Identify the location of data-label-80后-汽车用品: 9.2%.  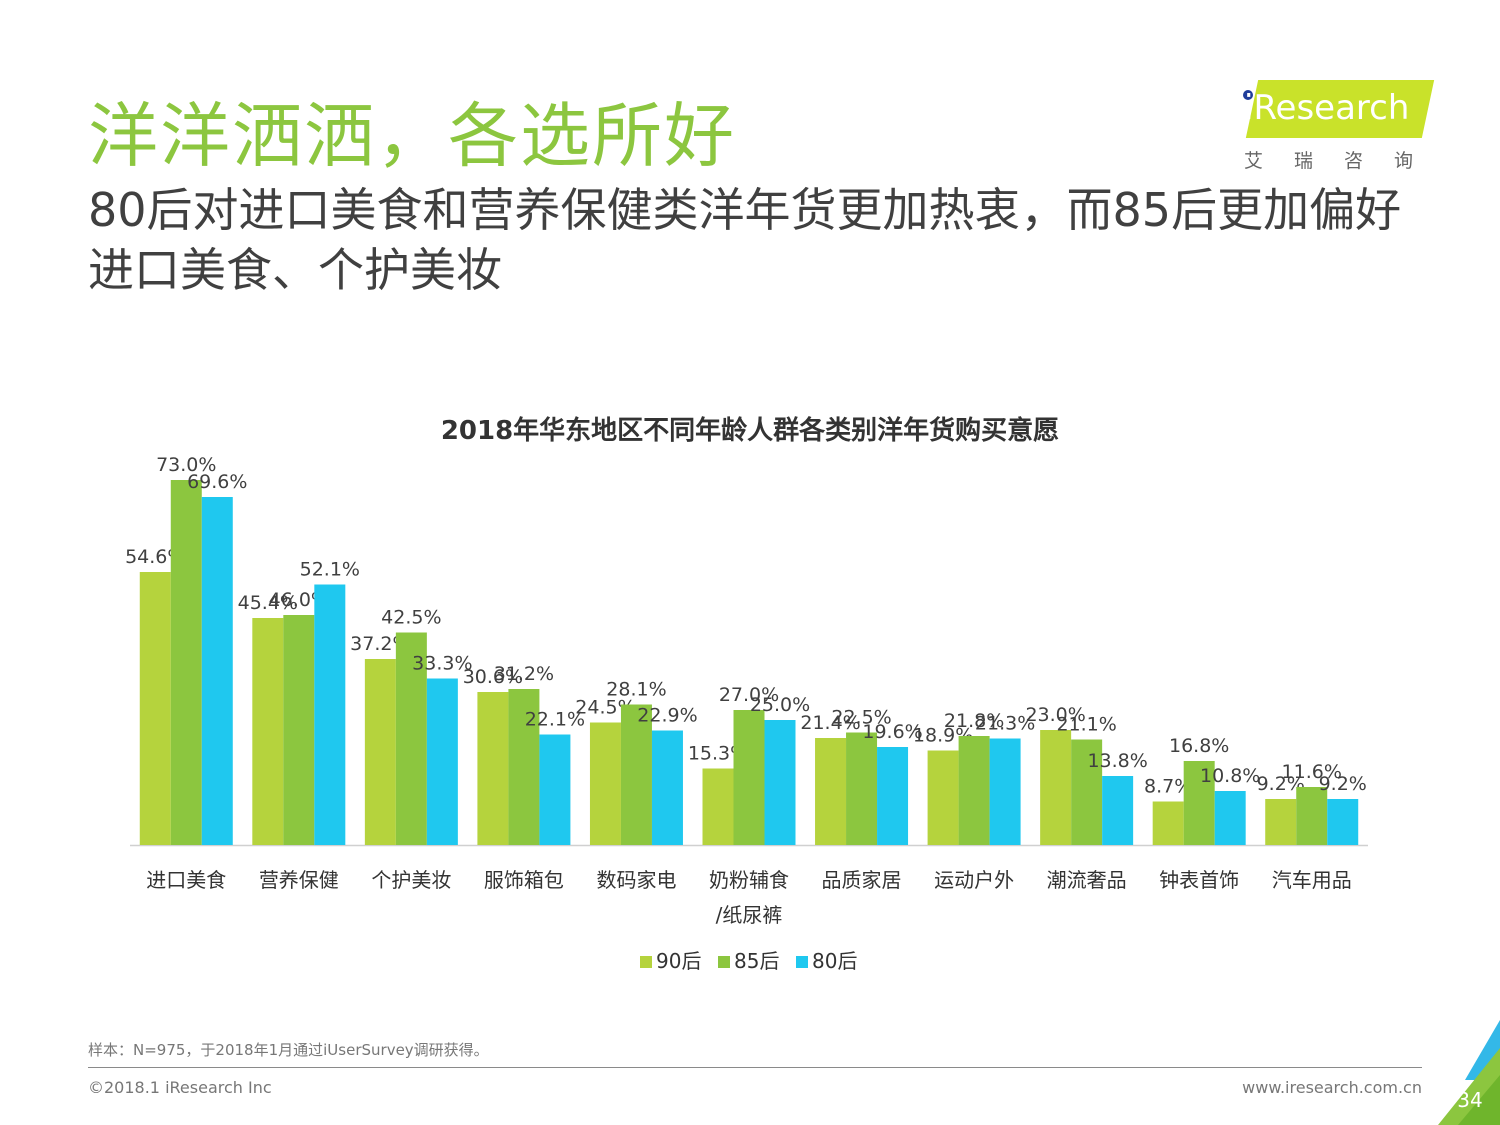
(1343, 784).